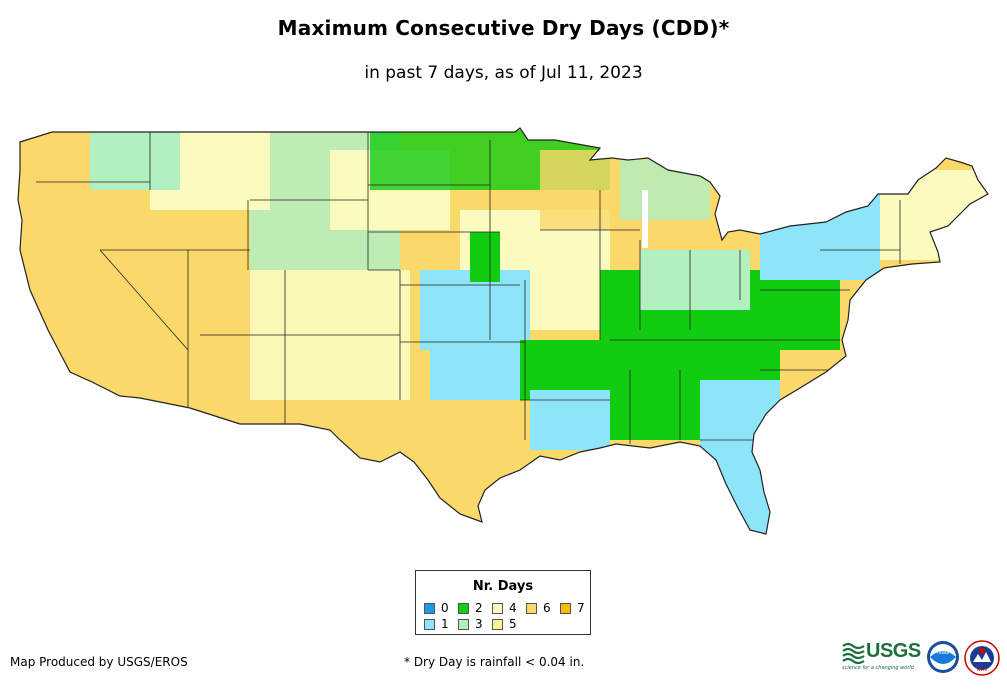 The width and height of the screenshot is (1007, 691). What do you see at coordinates (99, 662) in the screenshot?
I see `credit-text: Map Produced by USGS/EROS` at bounding box center [99, 662].